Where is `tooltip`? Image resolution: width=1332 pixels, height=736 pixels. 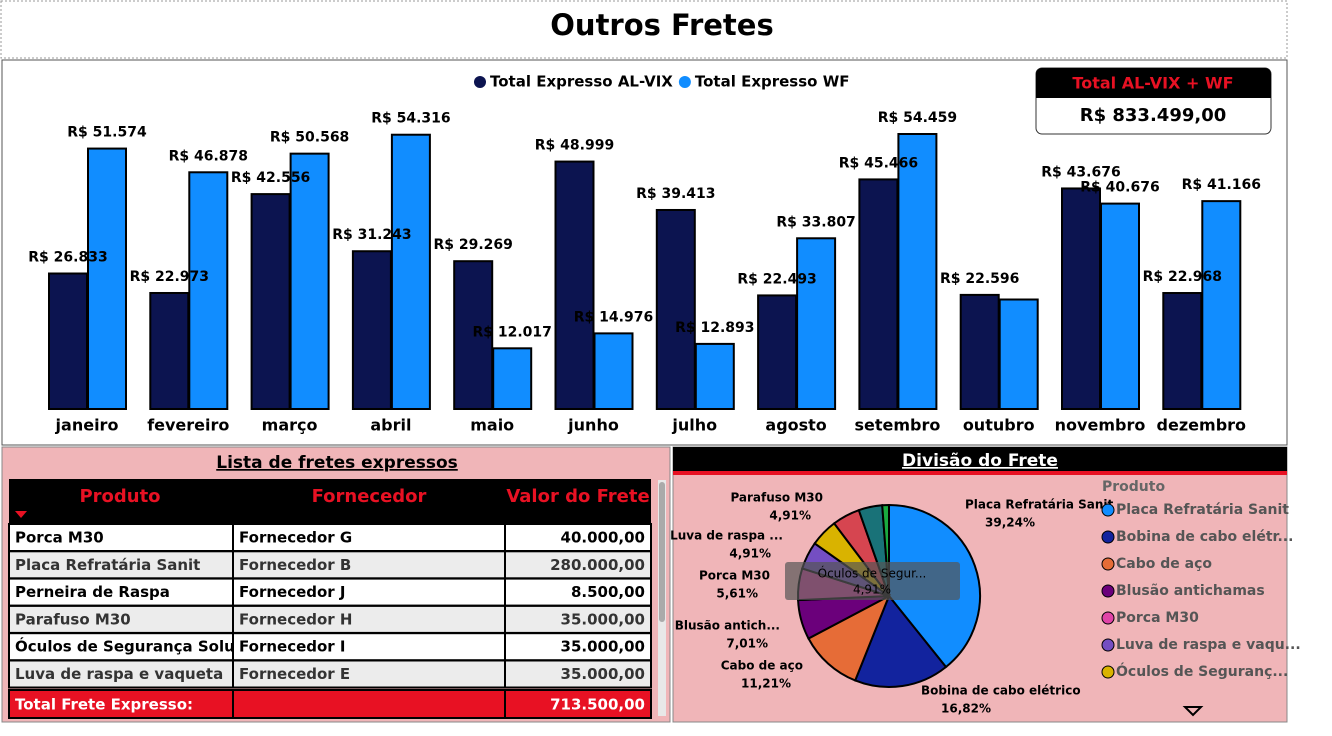 tooltip is located at coordinates (872, 581).